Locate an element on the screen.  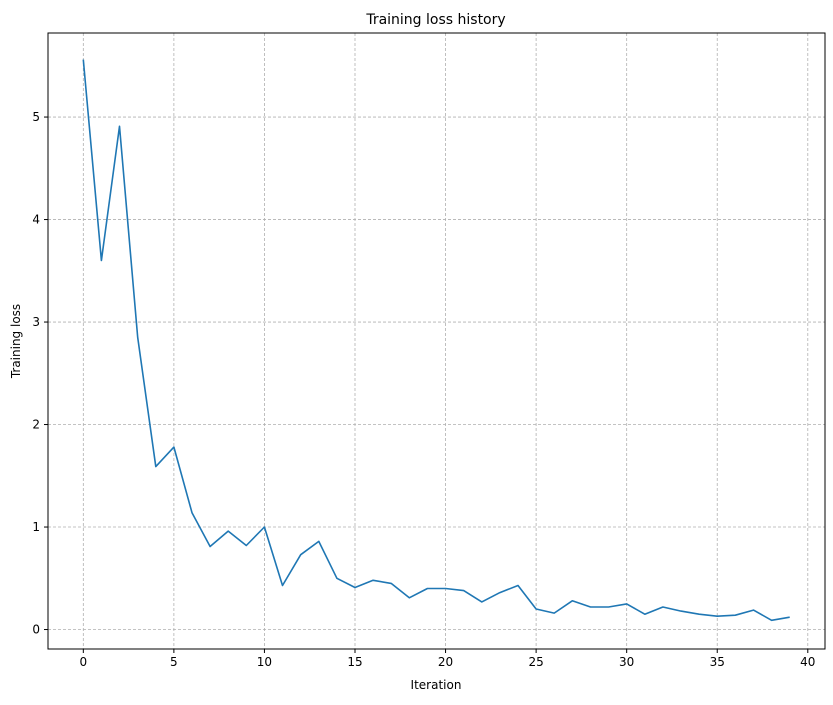
x-tick-label: 0 is located at coordinates (83, 662).